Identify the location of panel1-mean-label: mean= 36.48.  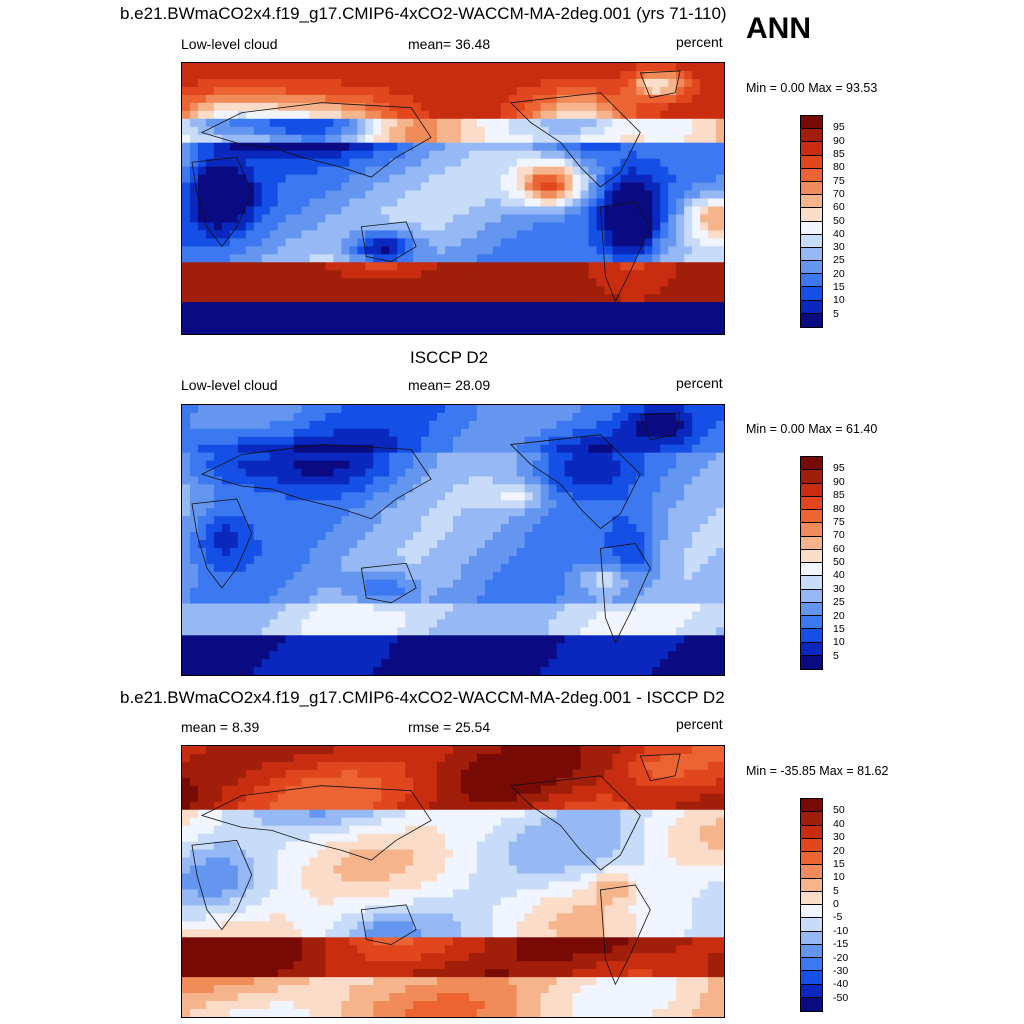
(449, 44).